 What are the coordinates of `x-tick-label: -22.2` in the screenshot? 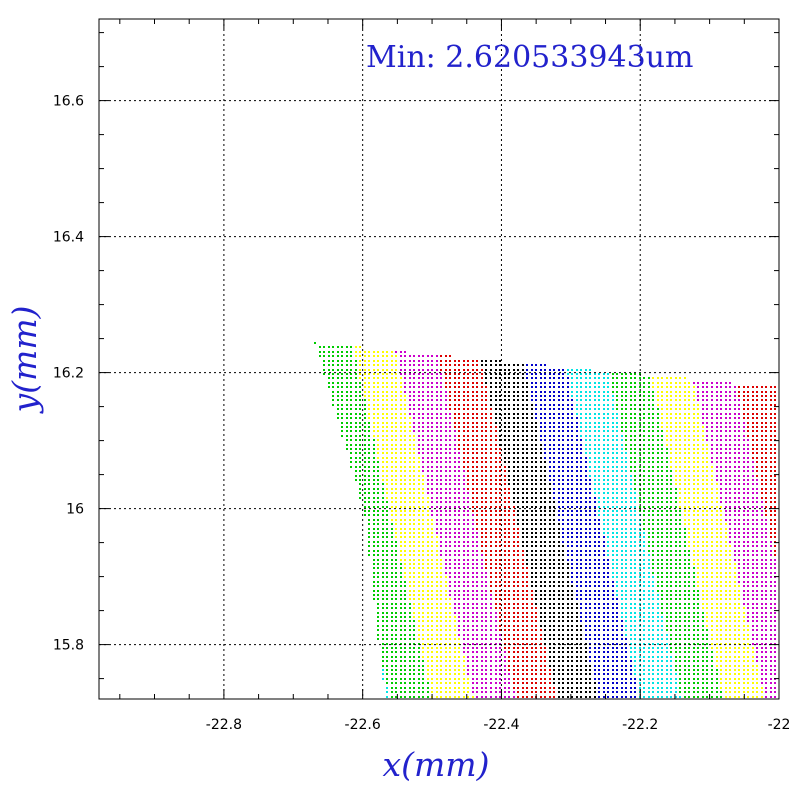 It's located at (640, 725).